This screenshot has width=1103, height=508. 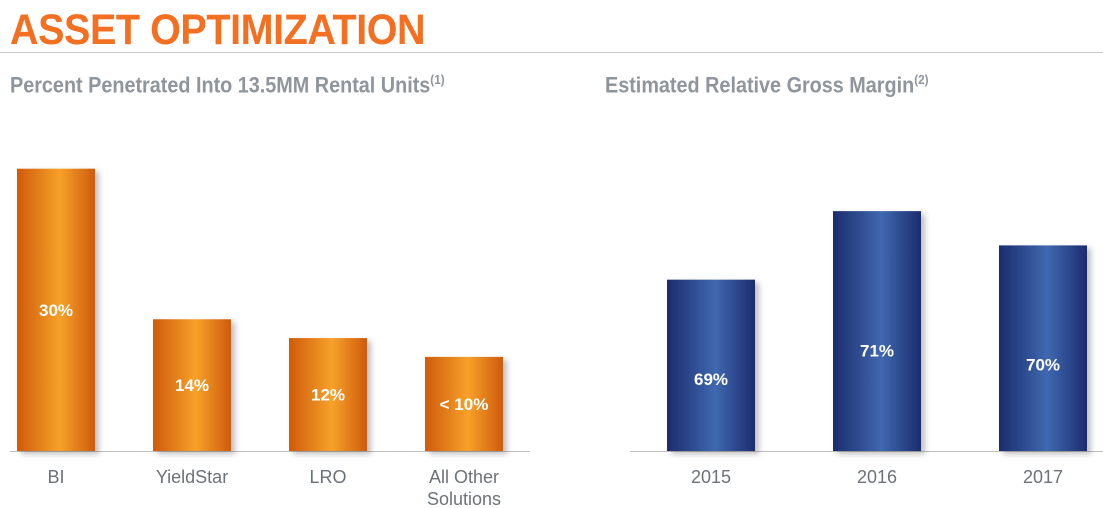 I want to click on page-title: ASSET OPTIMIZATION, so click(x=218, y=30).